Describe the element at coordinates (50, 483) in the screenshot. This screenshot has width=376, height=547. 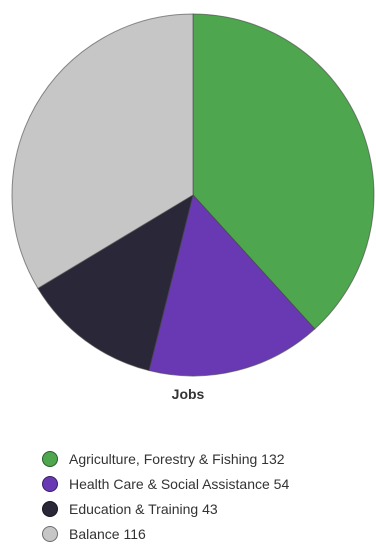
I see `legend-swatch-health-care` at that location.